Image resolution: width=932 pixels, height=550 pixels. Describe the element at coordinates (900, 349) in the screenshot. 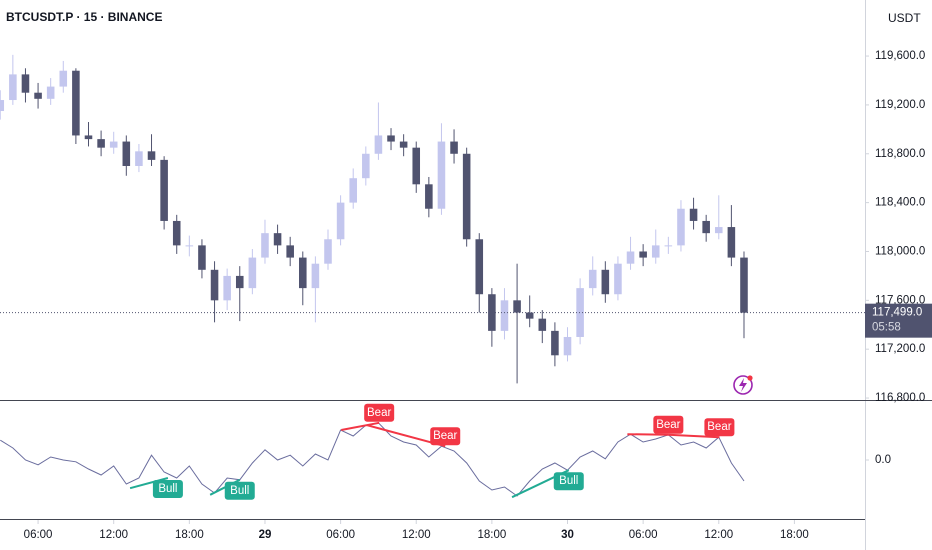

I see `y-tick-label: 117,200.0` at that location.